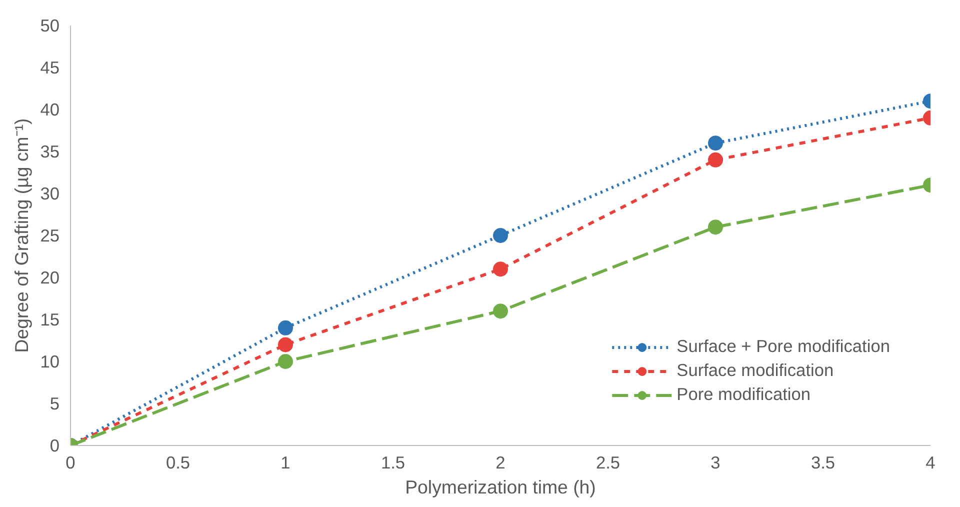 The image size is (960, 507). Describe the element at coordinates (55, 446) in the screenshot. I see `y-tick-label: 0` at that location.